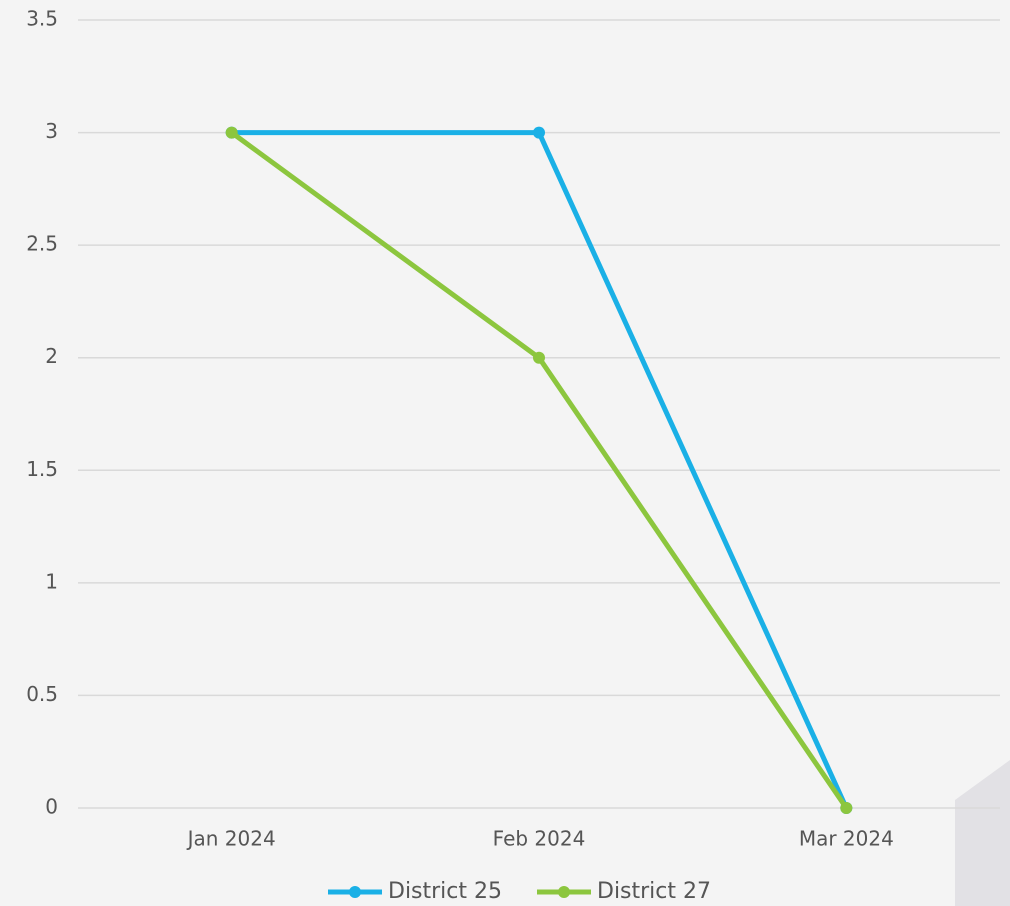  I want to click on legend-label: District 27, so click(654, 891).